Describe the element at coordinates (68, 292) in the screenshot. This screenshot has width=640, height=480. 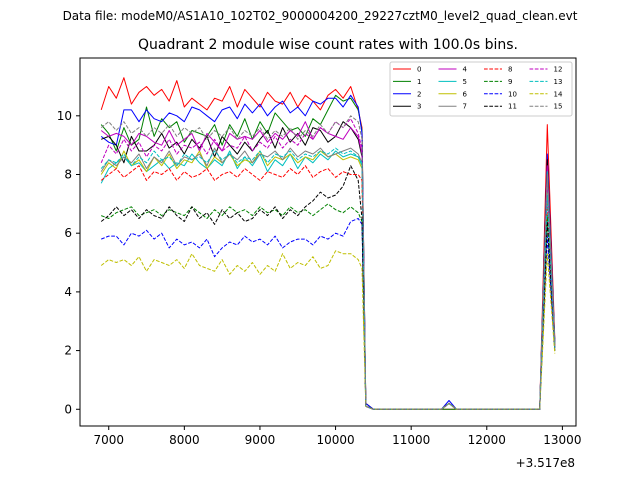
I see `y-tick-label: 4` at that location.